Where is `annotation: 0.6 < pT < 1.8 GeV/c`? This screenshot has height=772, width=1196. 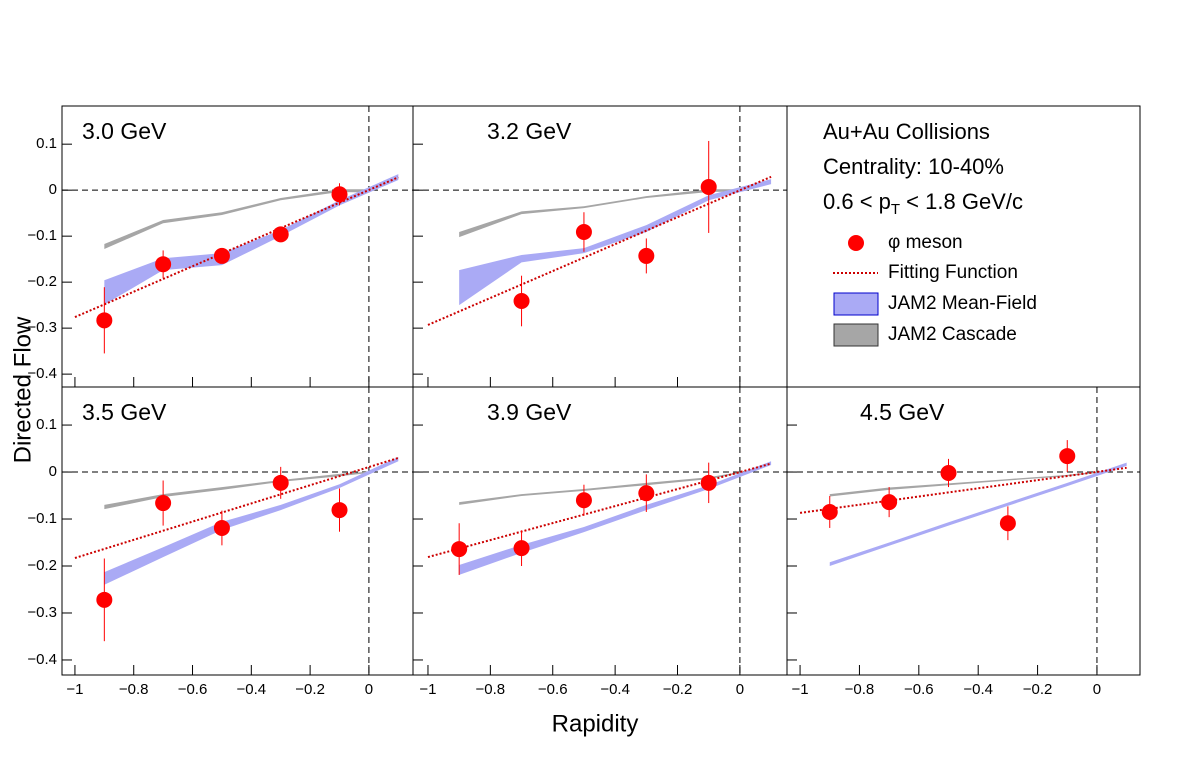
annotation: 0.6 < pT < 1.8 GeV/c is located at coordinates (923, 203).